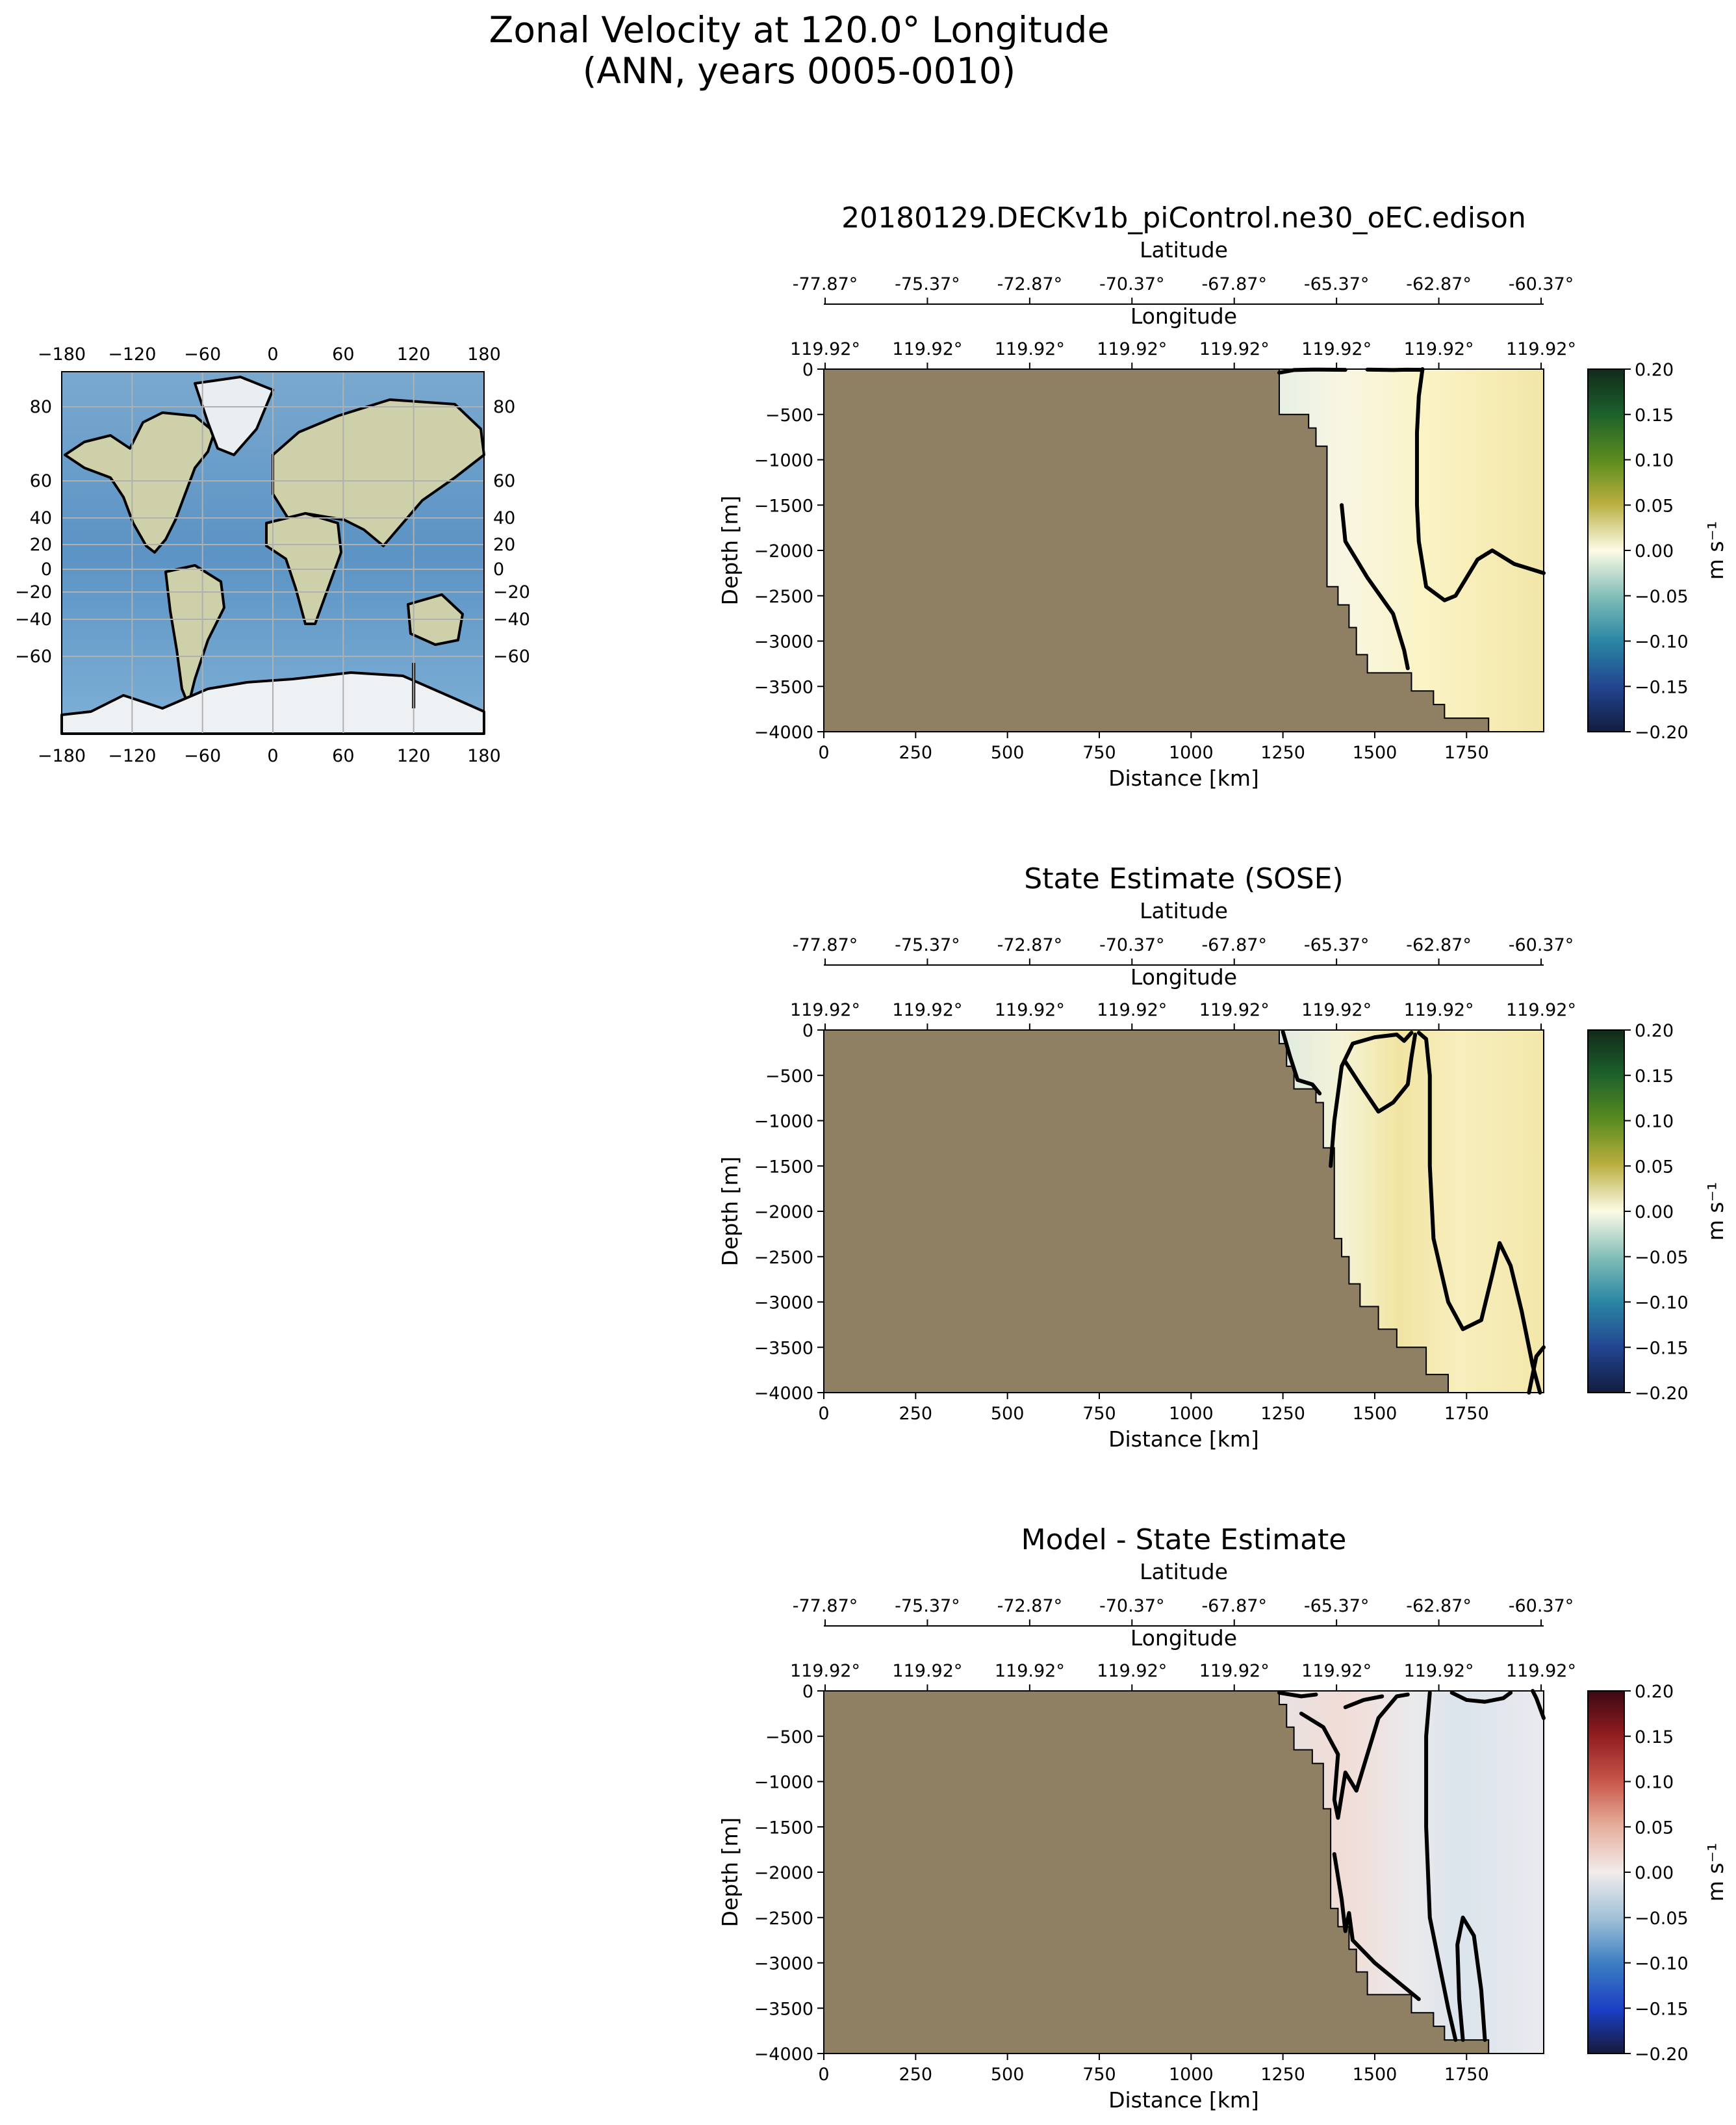 This screenshot has height=2125, width=1736. Describe the element at coordinates (504, 518) in the screenshot. I see `map-right-tick: 40` at that location.